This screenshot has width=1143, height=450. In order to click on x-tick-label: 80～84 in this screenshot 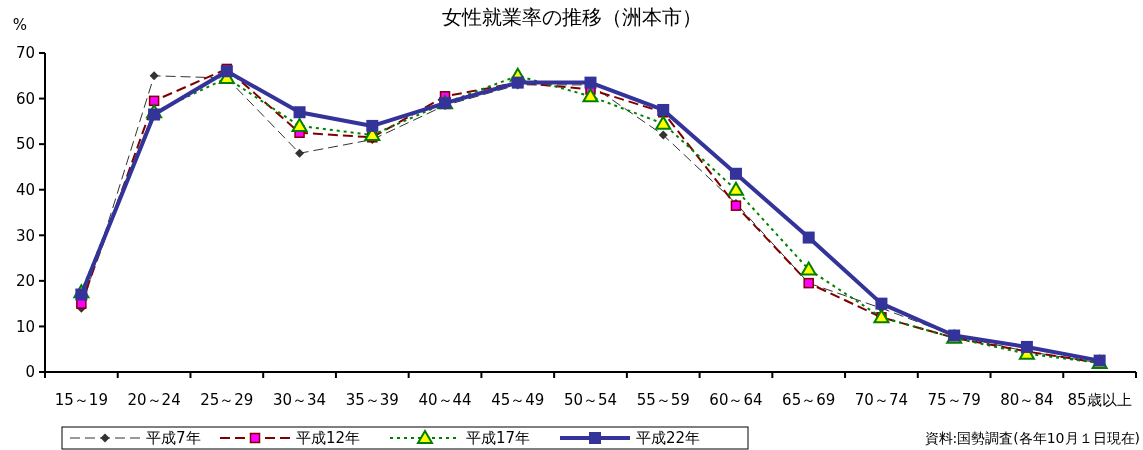, I will do `click(1027, 400)`.